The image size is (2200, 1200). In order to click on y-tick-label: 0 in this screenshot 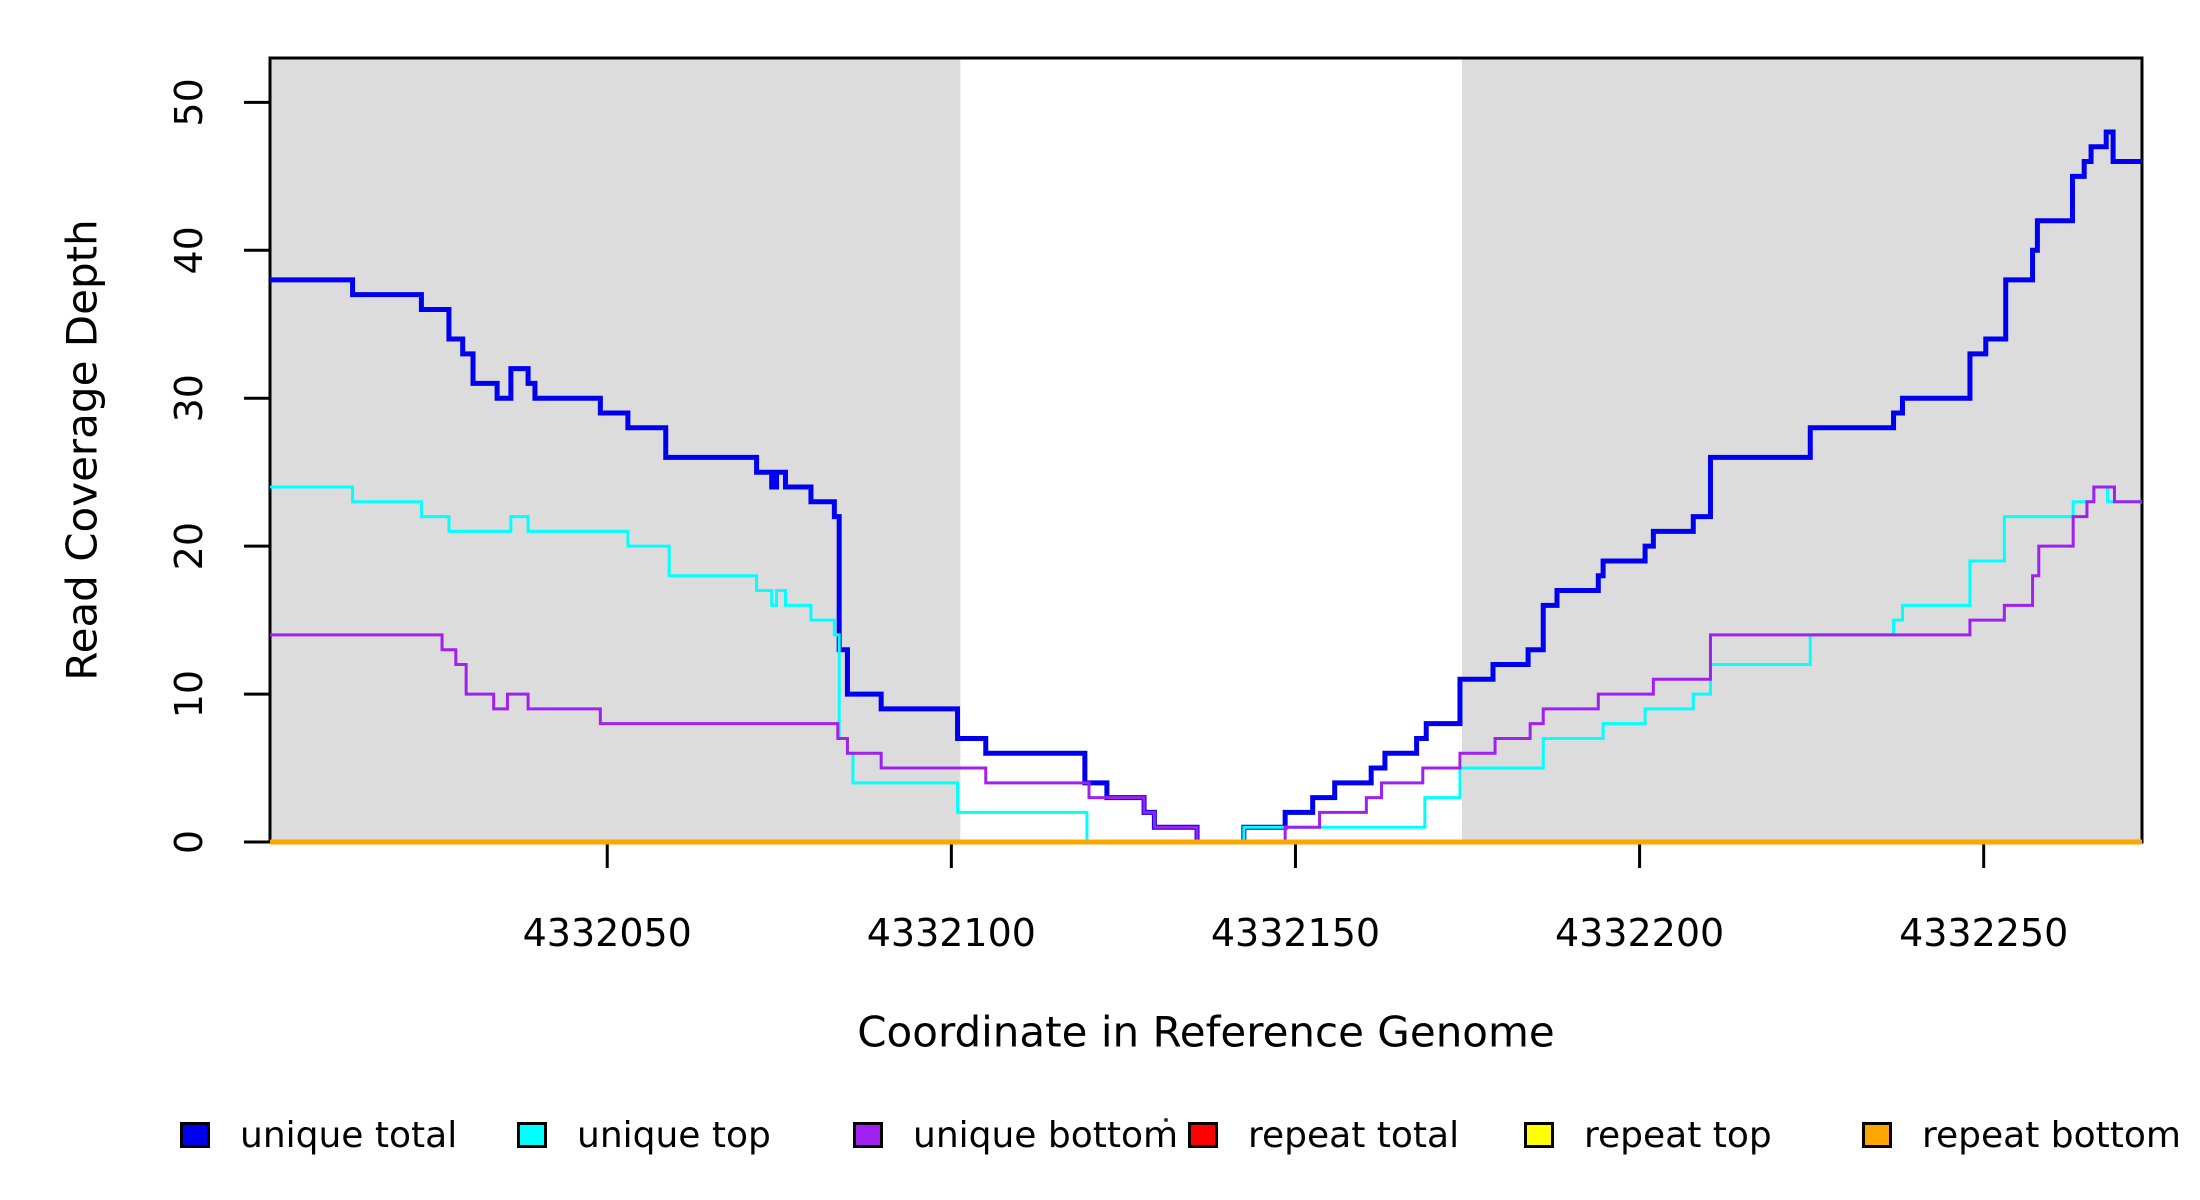, I will do `click(189, 842)`.